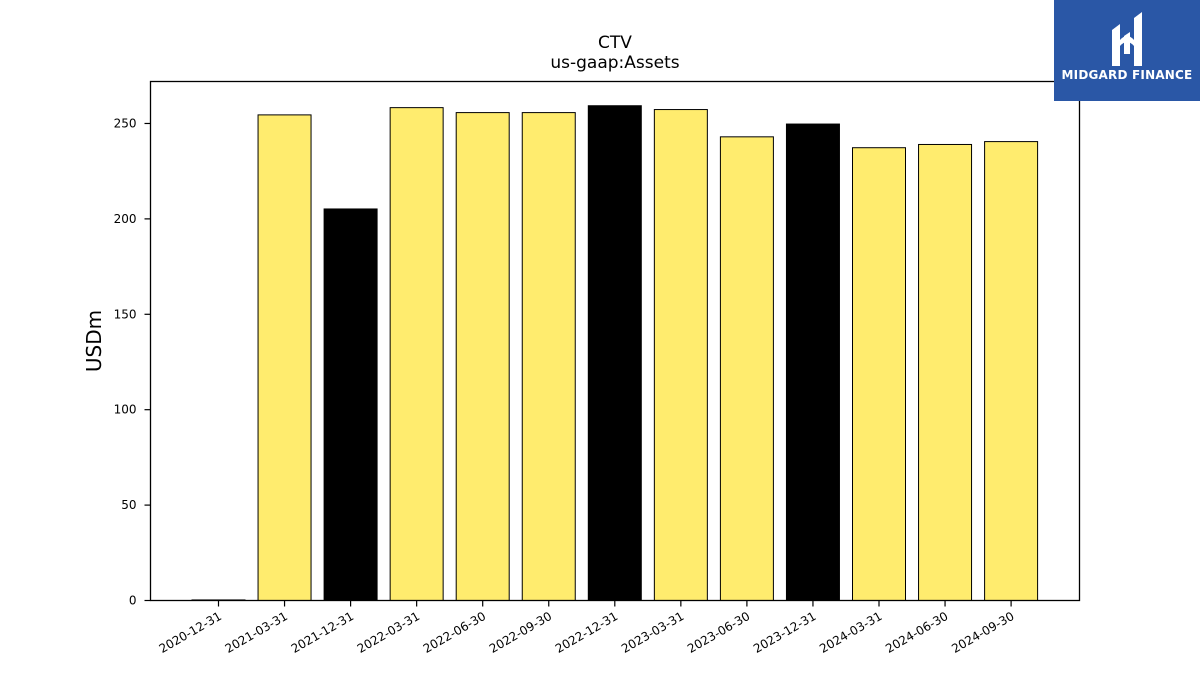 This screenshot has width=1200, height=675. What do you see at coordinates (652, 632) in the screenshot?
I see `x-tick-label: 2023-03-31` at bounding box center [652, 632].